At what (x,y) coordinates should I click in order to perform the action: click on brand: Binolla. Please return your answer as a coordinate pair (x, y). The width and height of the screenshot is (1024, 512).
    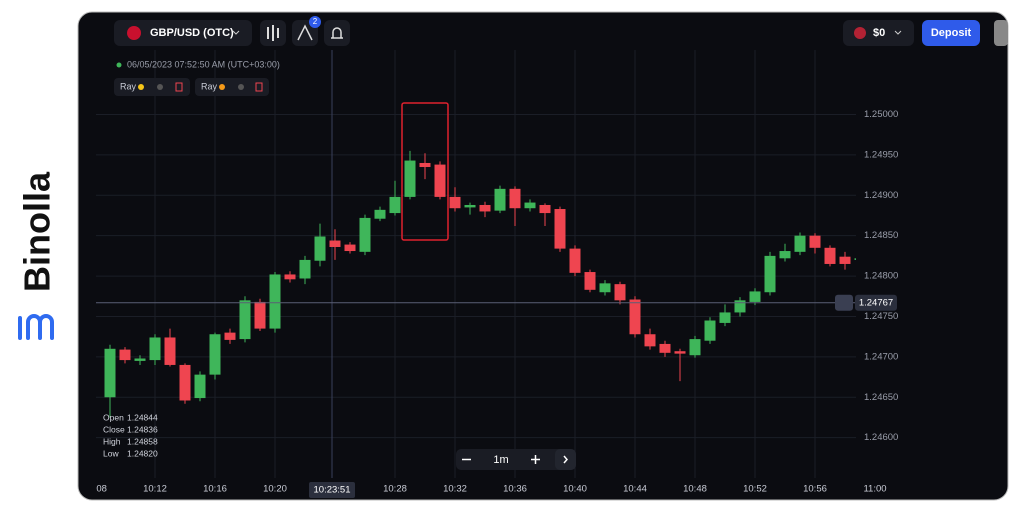
    Looking at the image, I should click on (37, 231).